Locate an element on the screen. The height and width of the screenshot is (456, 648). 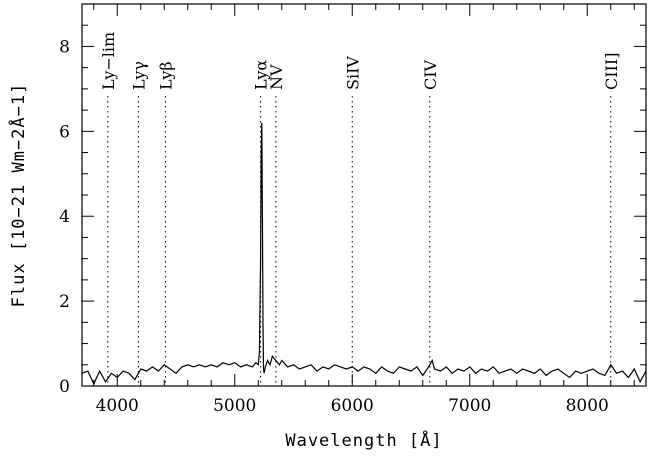
emission-line-label: NV is located at coordinates (276, 77).